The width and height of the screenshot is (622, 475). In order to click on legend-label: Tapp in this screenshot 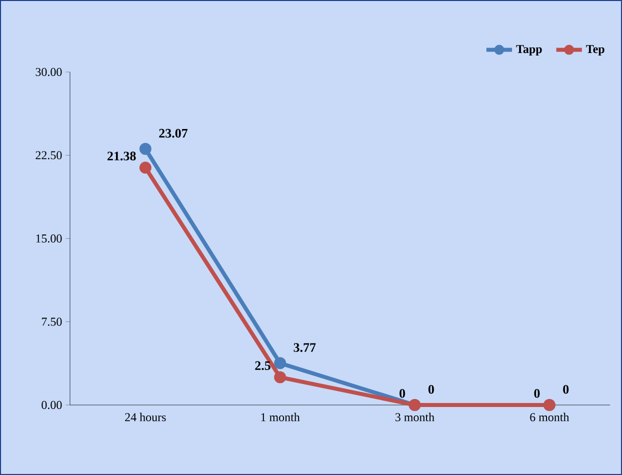, I will do `click(529, 50)`.